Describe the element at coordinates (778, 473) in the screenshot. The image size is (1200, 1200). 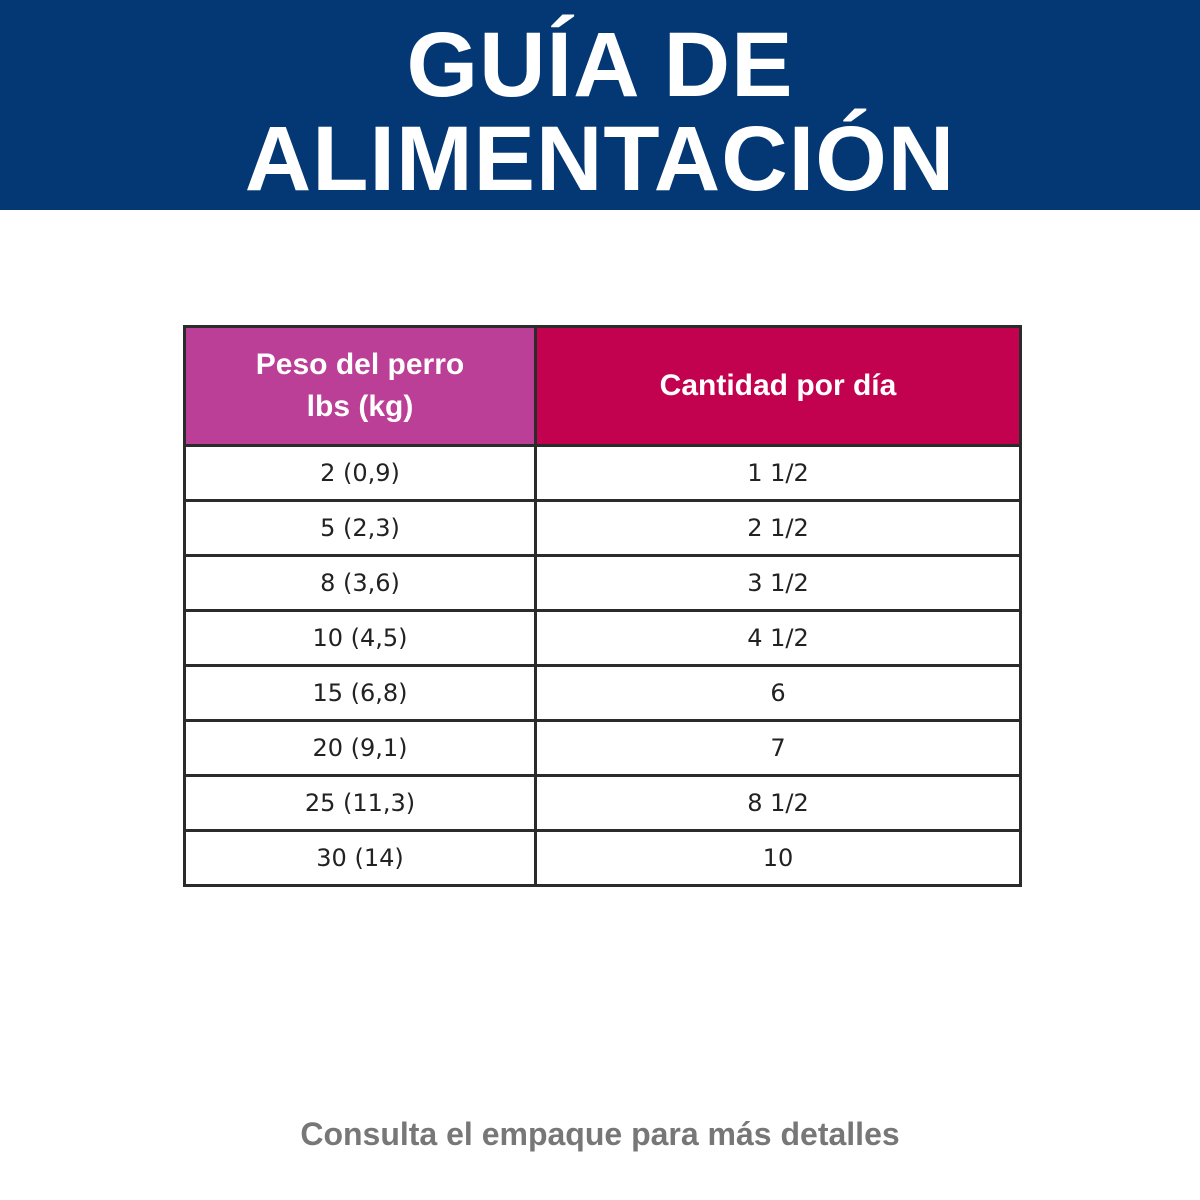
I see `table-cell: 1 1/2` at that location.